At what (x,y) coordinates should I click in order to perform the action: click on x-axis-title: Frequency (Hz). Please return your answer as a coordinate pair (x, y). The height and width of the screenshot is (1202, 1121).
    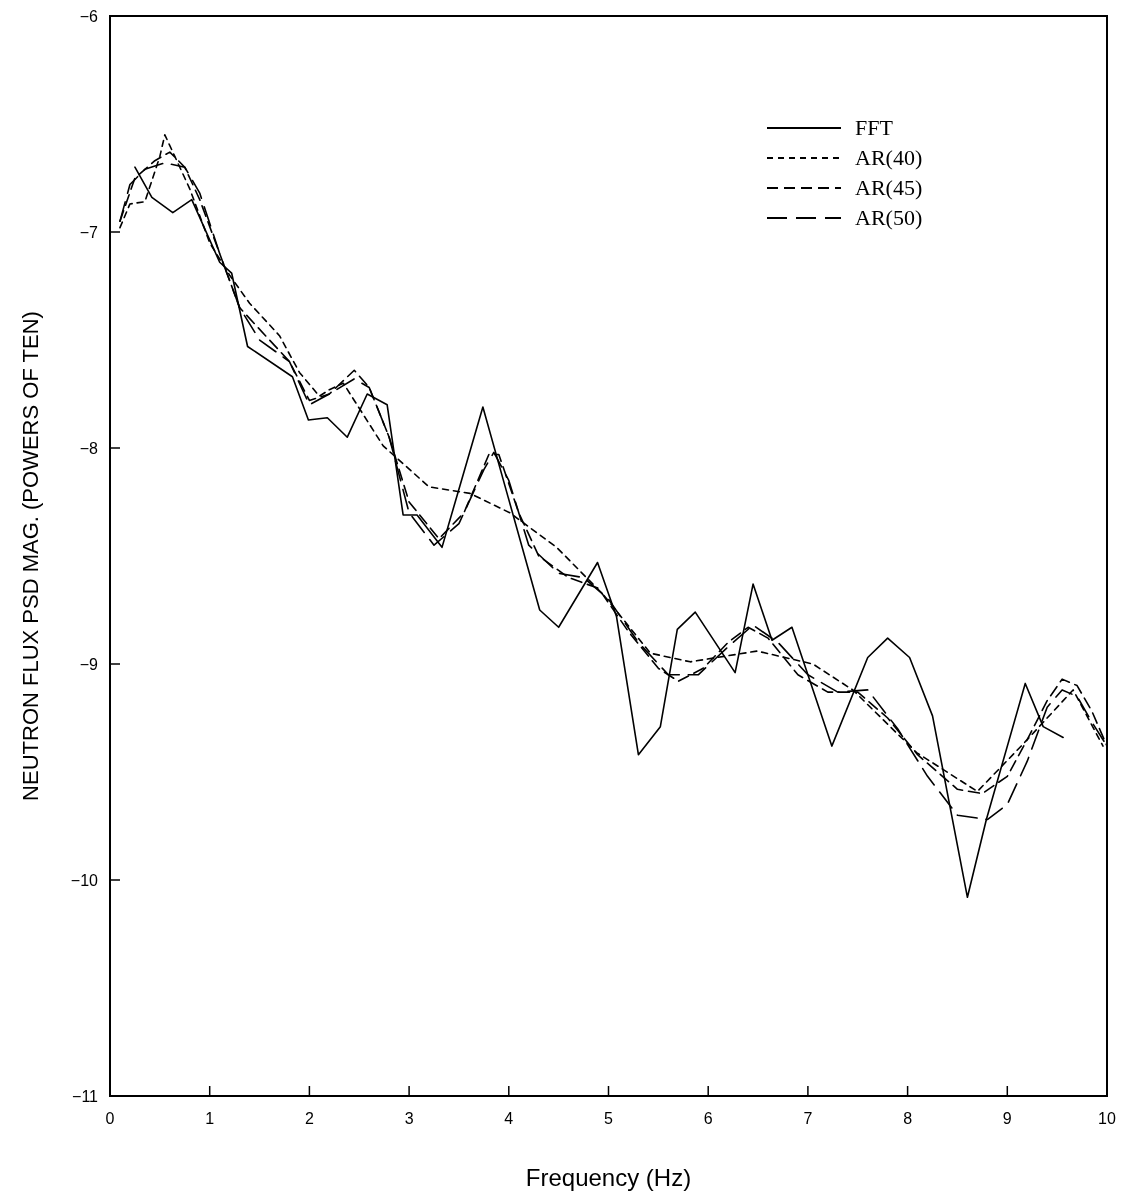
    Looking at the image, I should click on (608, 1177).